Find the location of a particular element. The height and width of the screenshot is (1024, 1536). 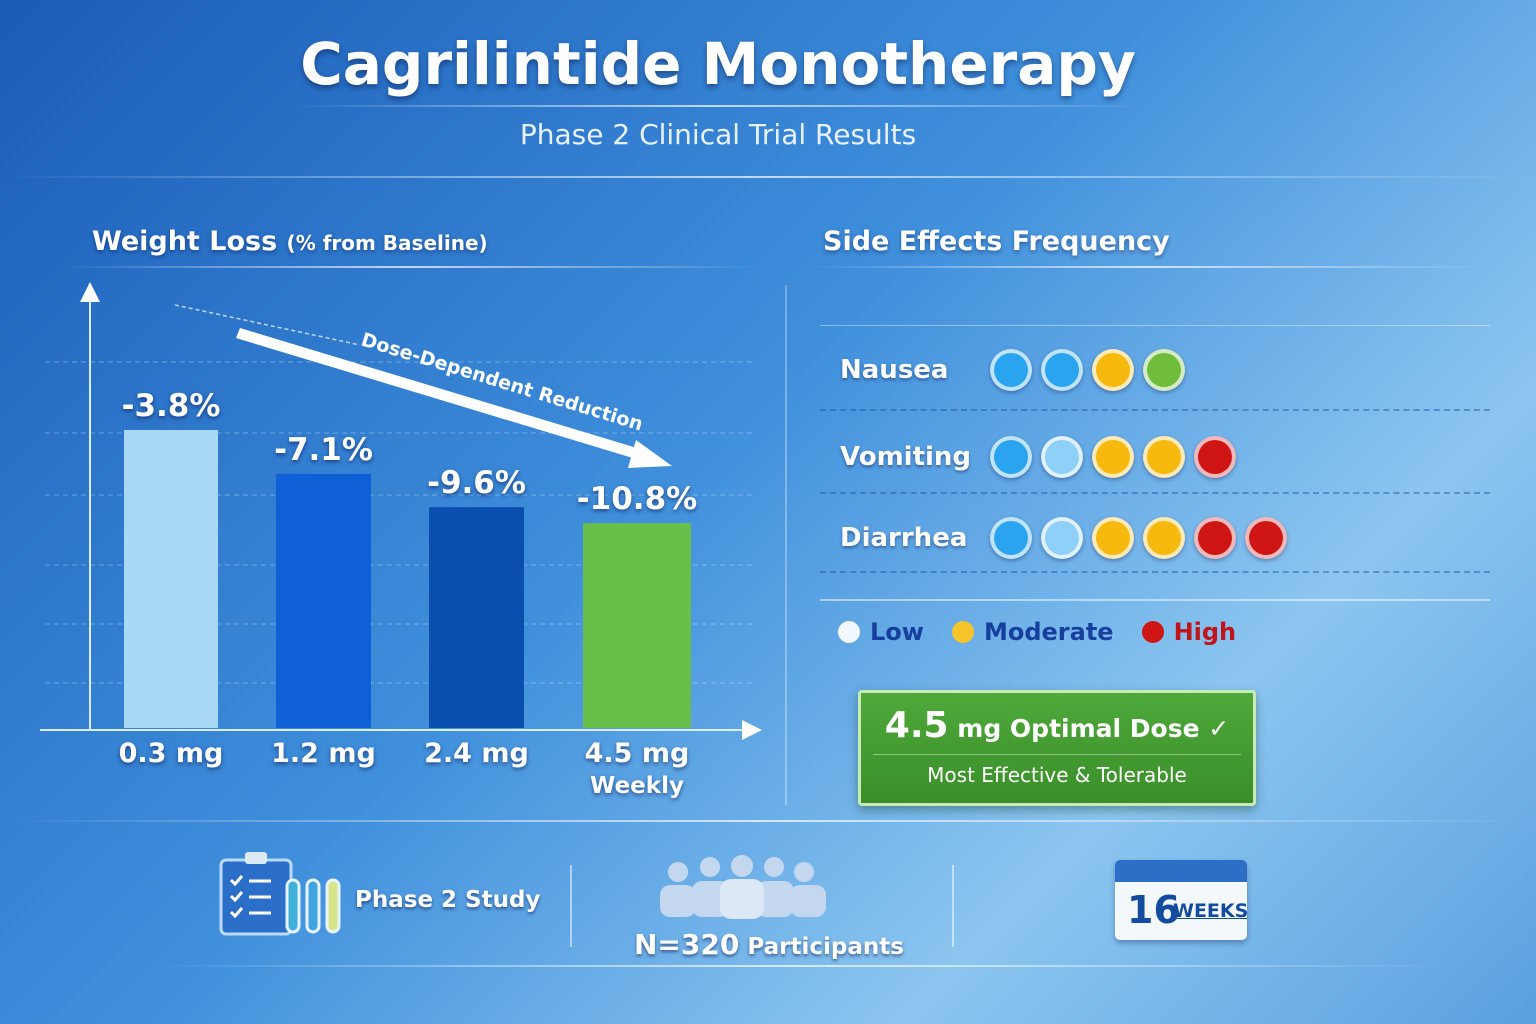

data-label: -7.1% is located at coordinates (323, 449).